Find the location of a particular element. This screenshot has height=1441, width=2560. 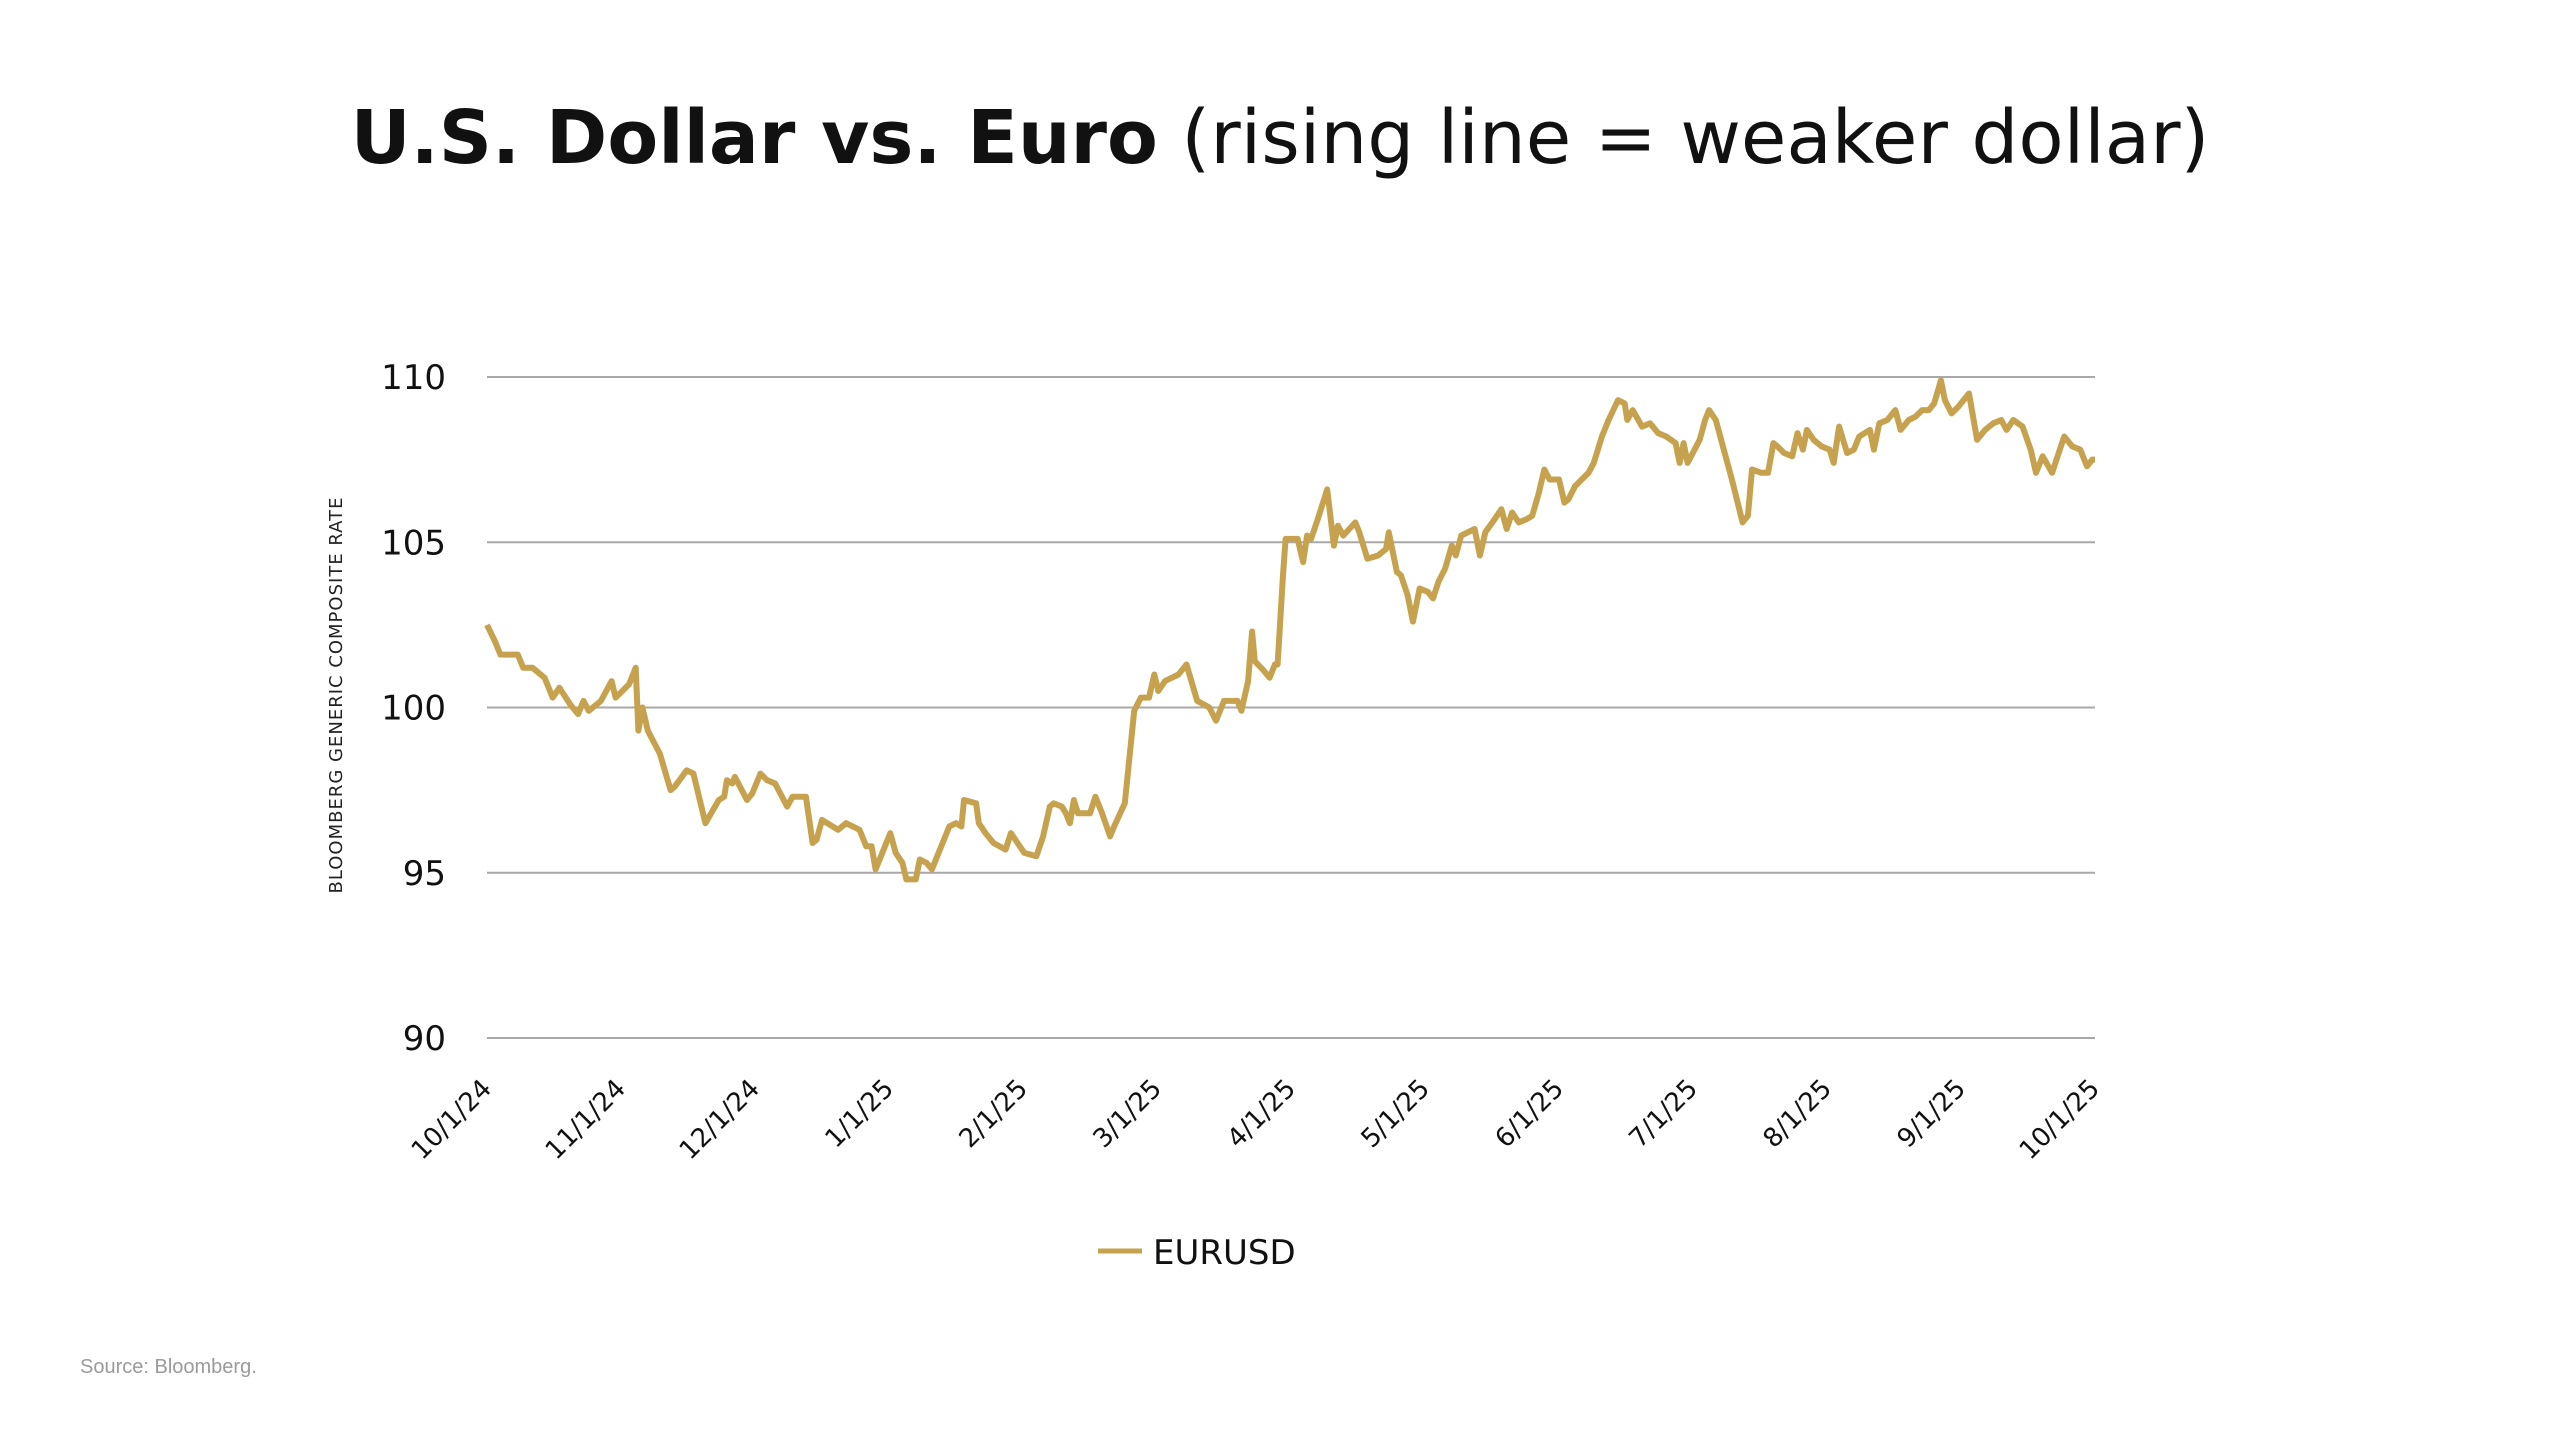

y-tick-label: 110 is located at coordinates (413, 378).